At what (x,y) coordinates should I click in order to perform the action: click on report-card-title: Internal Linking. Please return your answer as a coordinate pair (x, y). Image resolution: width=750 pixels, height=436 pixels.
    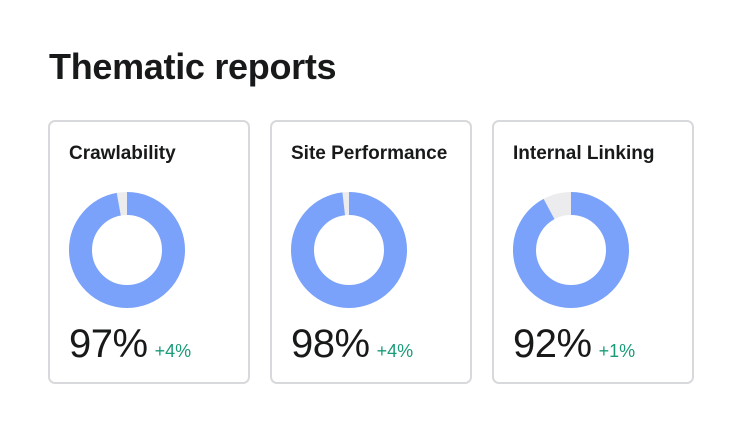
    Looking at the image, I should click on (584, 153).